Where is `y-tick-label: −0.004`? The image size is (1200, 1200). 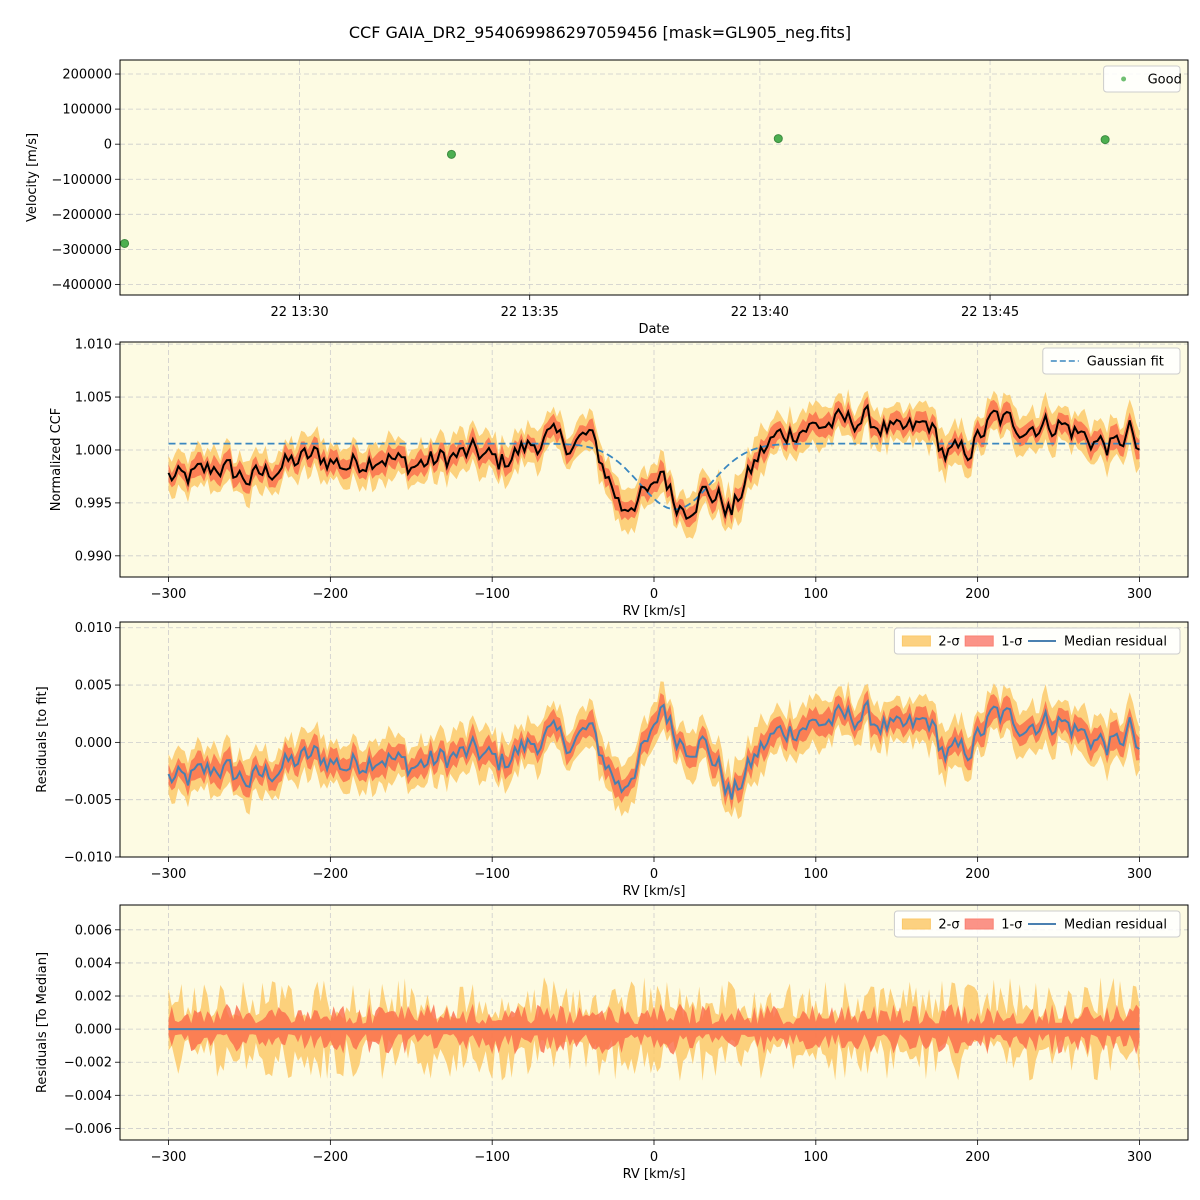 y-tick-label: −0.004 is located at coordinates (88, 1096).